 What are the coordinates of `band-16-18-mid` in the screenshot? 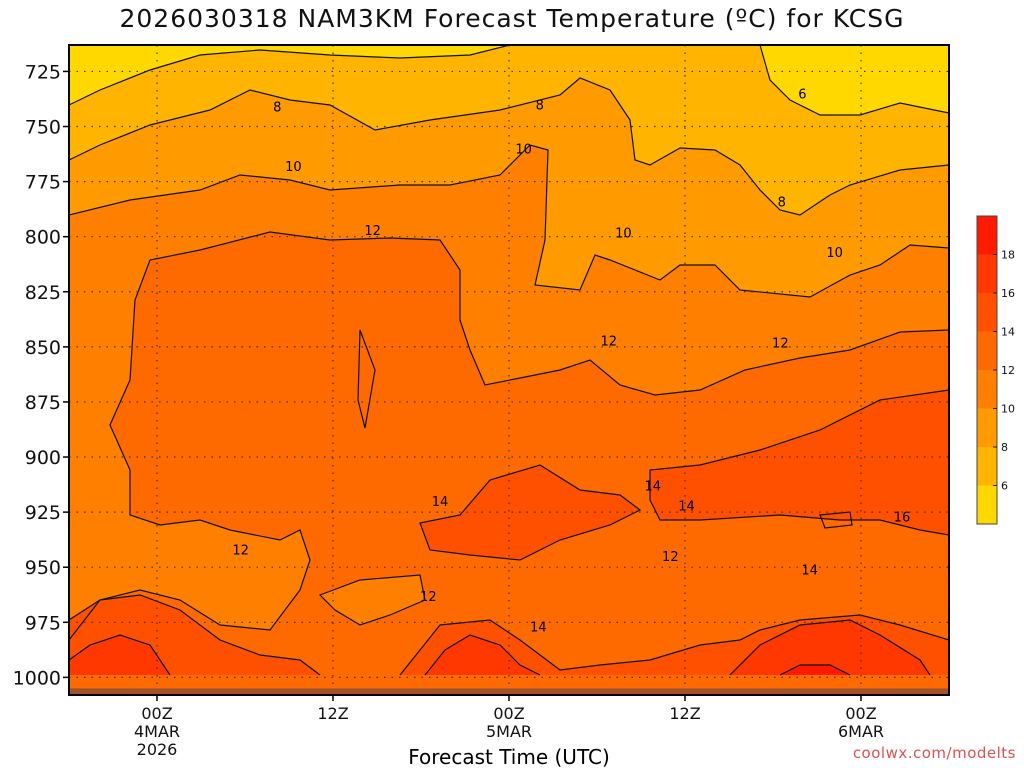 It's located at (530, 512).